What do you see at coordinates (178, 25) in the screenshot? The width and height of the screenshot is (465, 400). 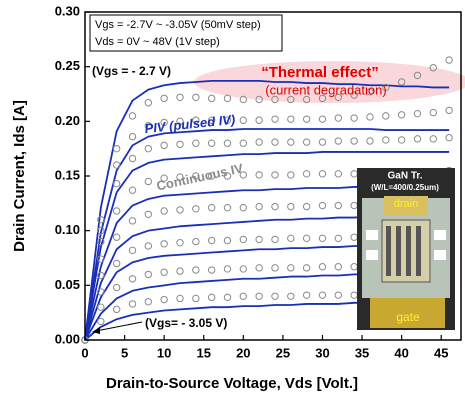 I see `info-text: Vgs = -2.7V ~ -3.05V (50mV step)` at bounding box center [178, 25].